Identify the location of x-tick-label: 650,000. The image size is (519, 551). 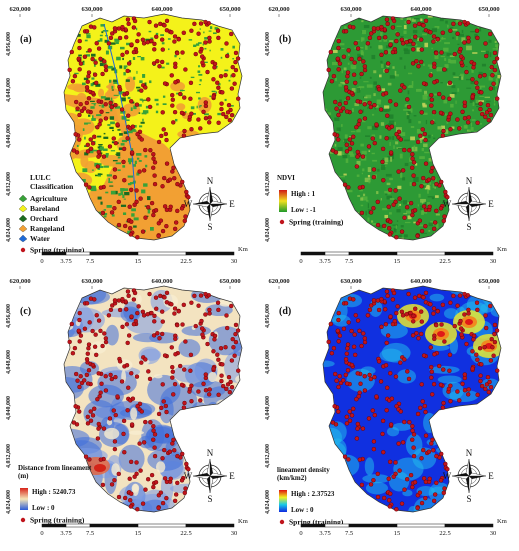
(488, 281).